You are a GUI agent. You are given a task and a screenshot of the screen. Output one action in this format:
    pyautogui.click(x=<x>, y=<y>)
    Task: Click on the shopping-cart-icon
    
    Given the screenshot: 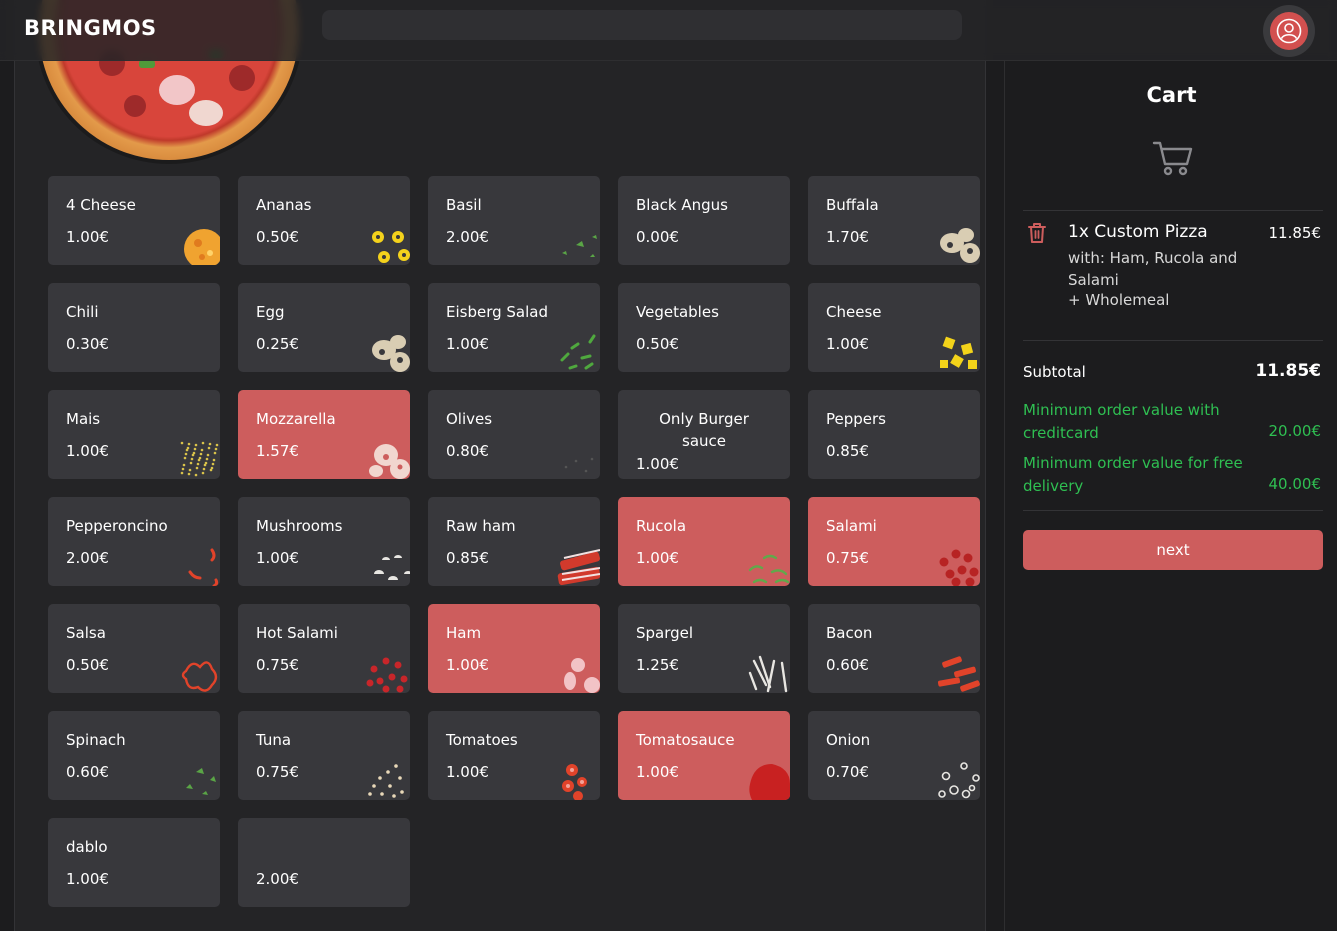 What is the action you would take?
    pyautogui.click(x=1172, y=158)
    